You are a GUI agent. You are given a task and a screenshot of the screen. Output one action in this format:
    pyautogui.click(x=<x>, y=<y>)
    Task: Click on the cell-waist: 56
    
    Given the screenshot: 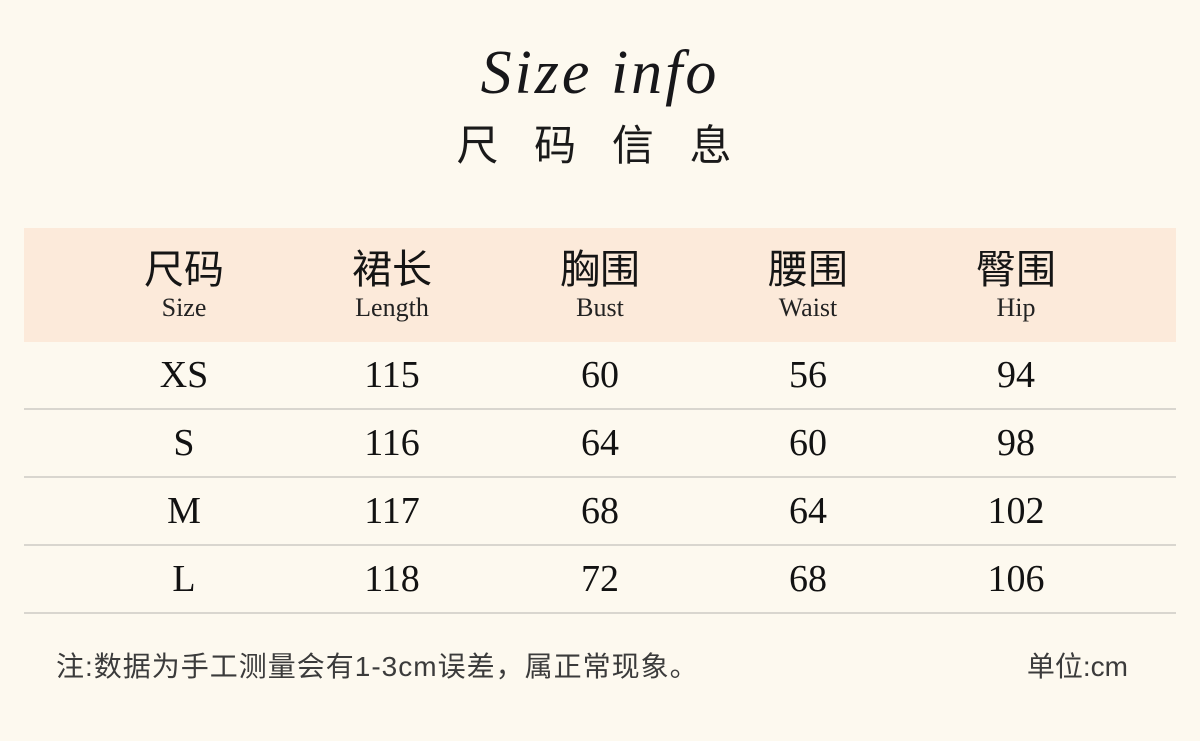 What is the action you would take?
    pyautogui.click(x=808, y=375)
    